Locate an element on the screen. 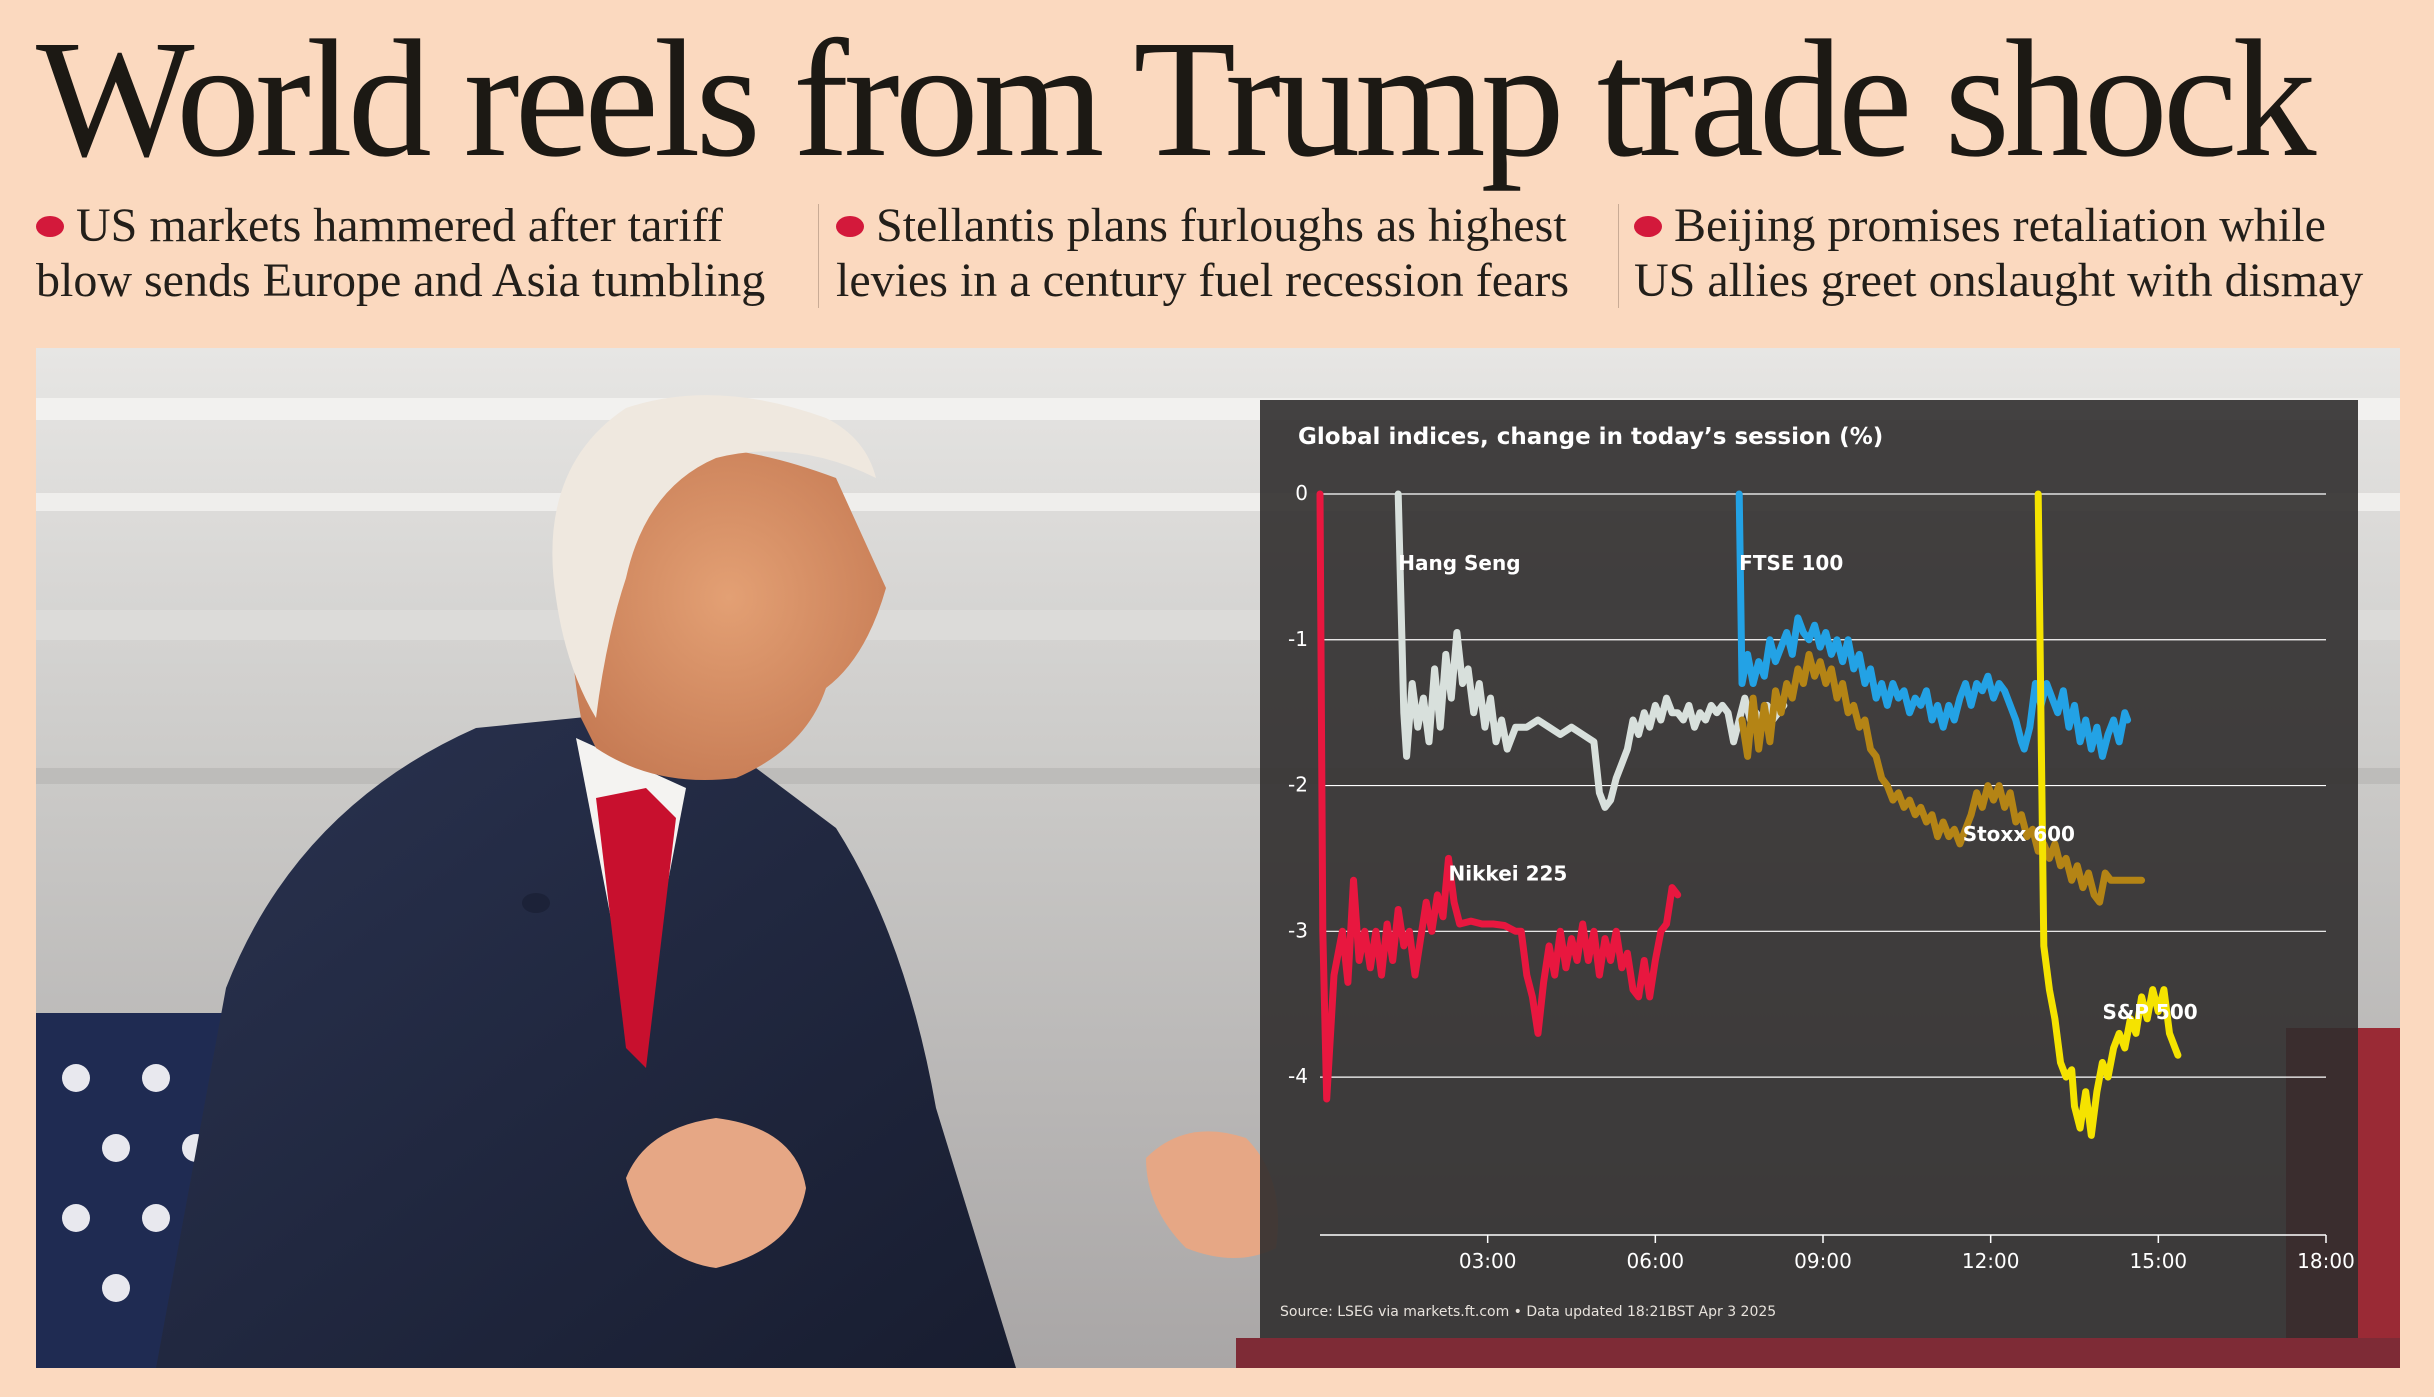  subhead-line: US allies greet onslaught with dismay is located at coordinates (1999, 280).